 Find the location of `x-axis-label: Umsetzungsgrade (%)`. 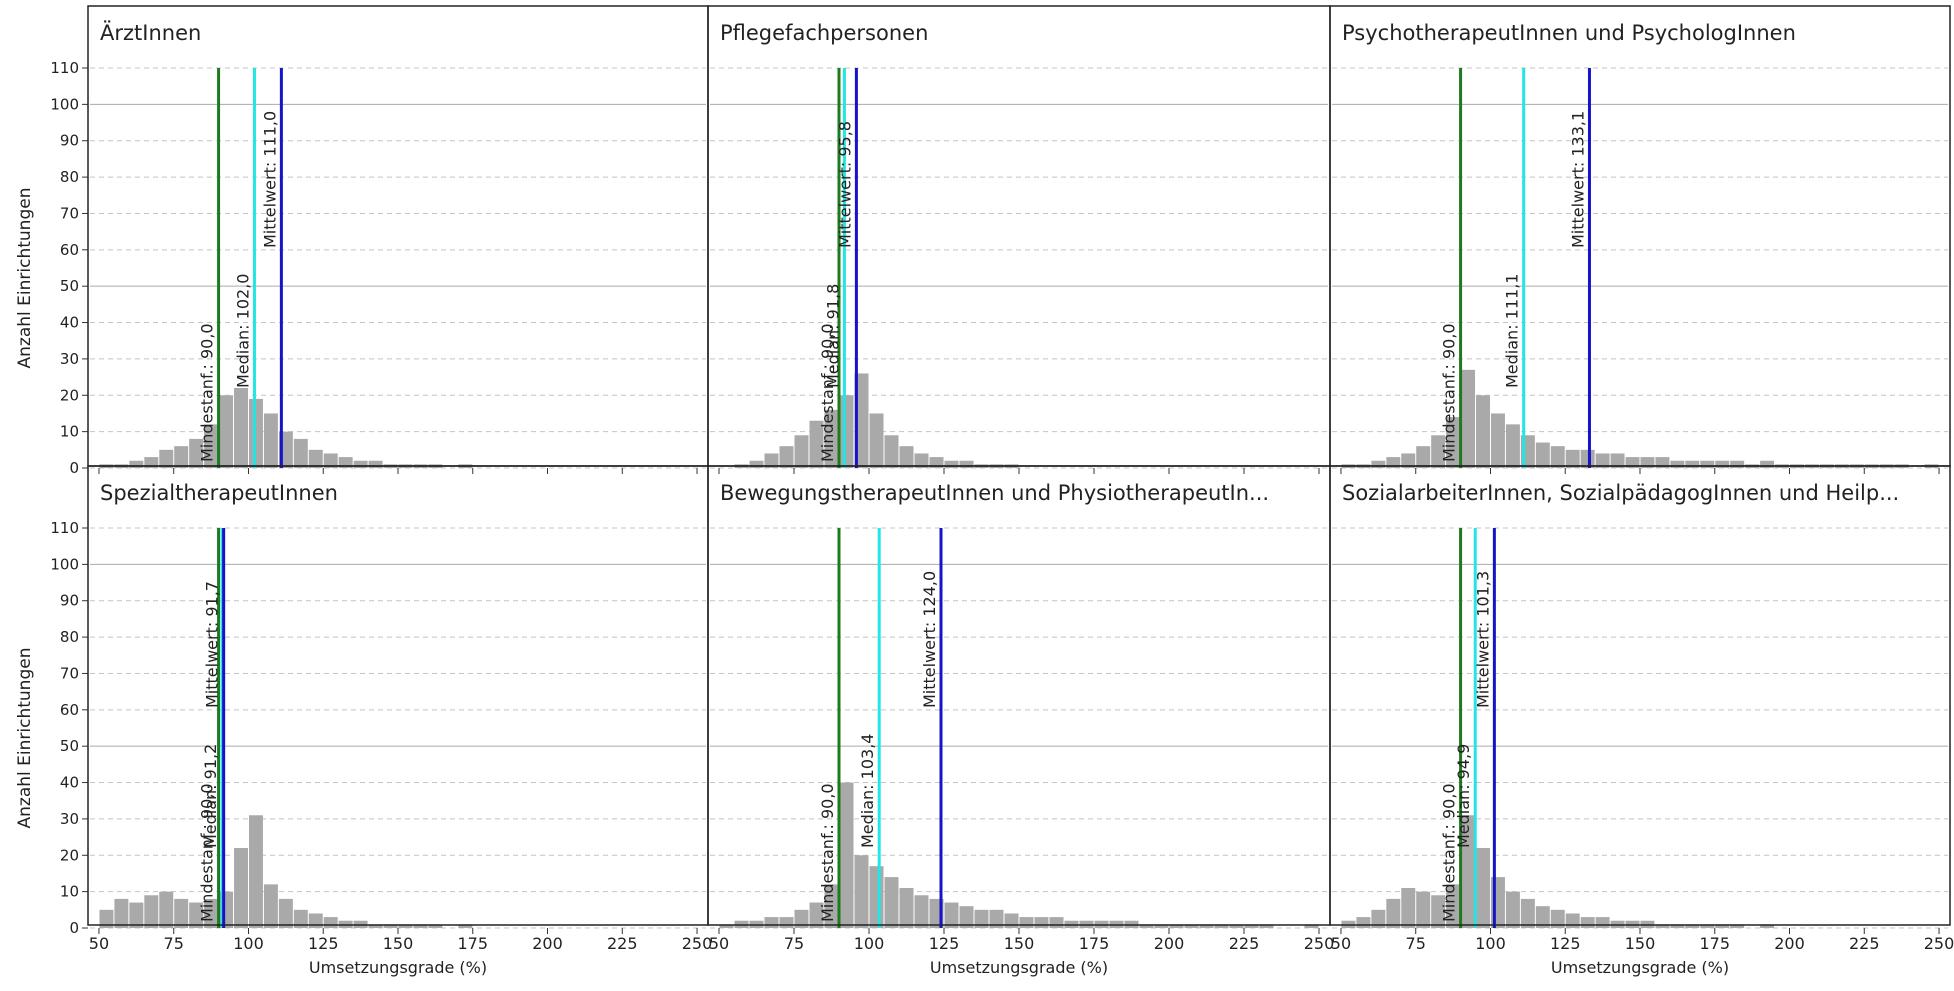

x-axis-label: Umsetzungsgrade (%) is located at coordinates (1640, 967).